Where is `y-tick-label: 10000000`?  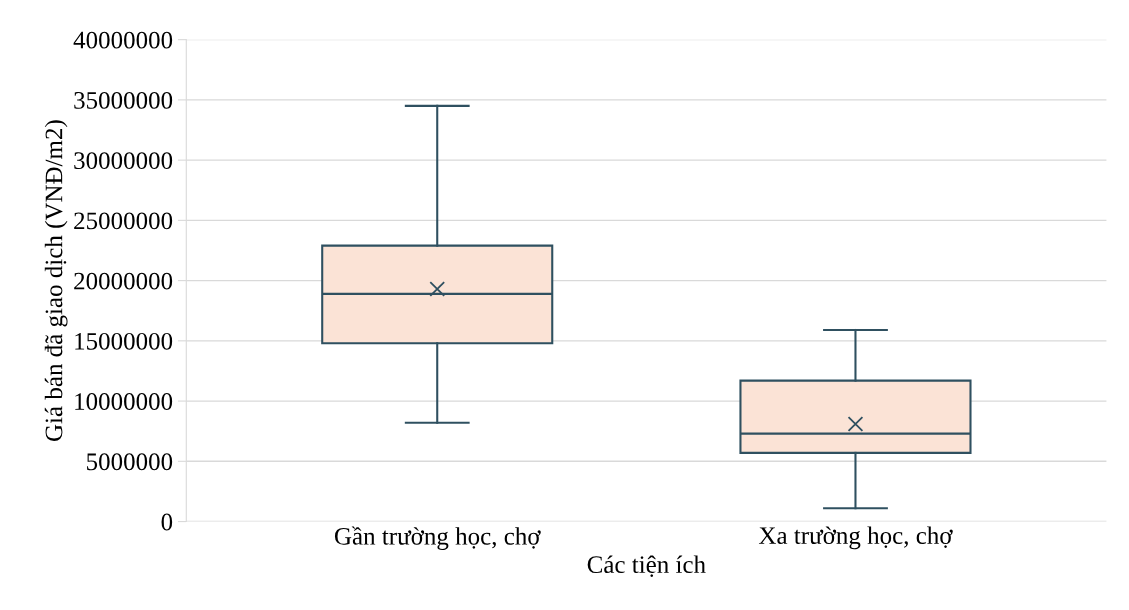
y-tick-label: 10000000 is located at coordinates (124, 401).